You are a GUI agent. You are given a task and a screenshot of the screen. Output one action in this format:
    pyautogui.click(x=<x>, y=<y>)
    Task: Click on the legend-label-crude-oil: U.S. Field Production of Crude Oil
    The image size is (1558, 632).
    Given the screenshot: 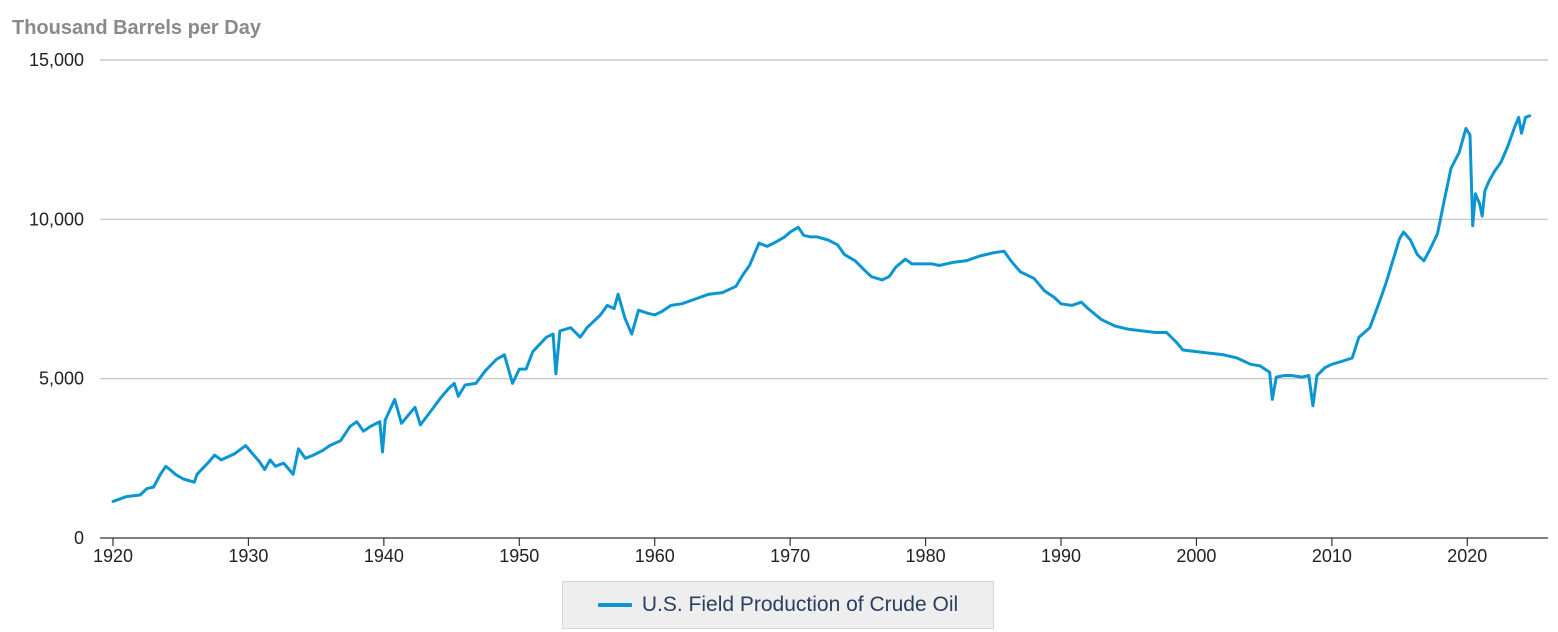 What is the action you would take?
    pyautogui.click(x=800, y=604)
    